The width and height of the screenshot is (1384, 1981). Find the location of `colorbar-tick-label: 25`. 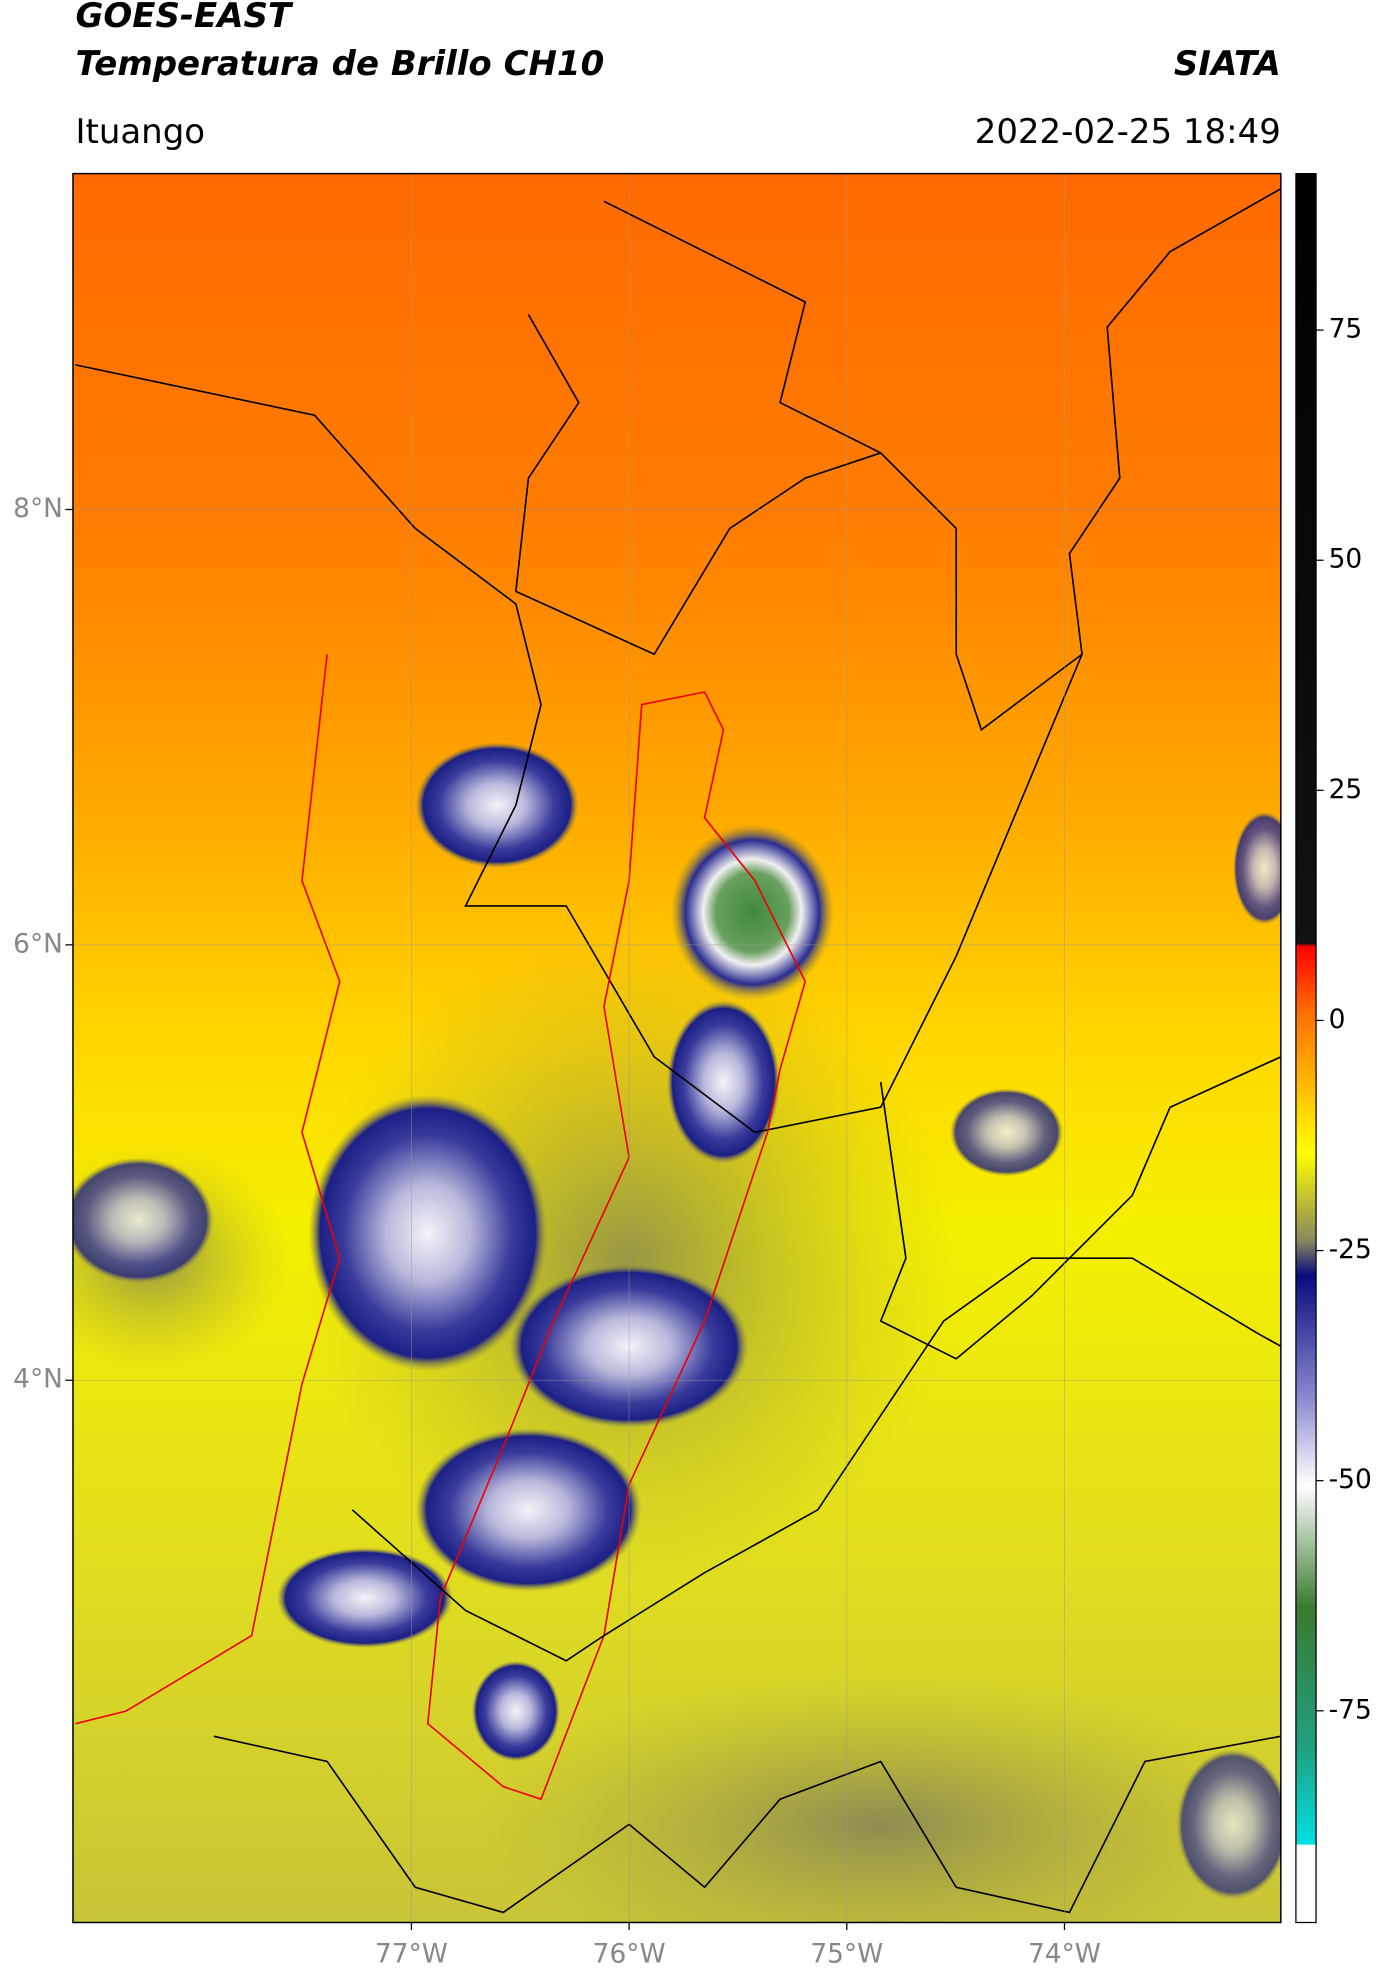

colorbar-tick-label: 25 is located at coordinates (1346, 789).